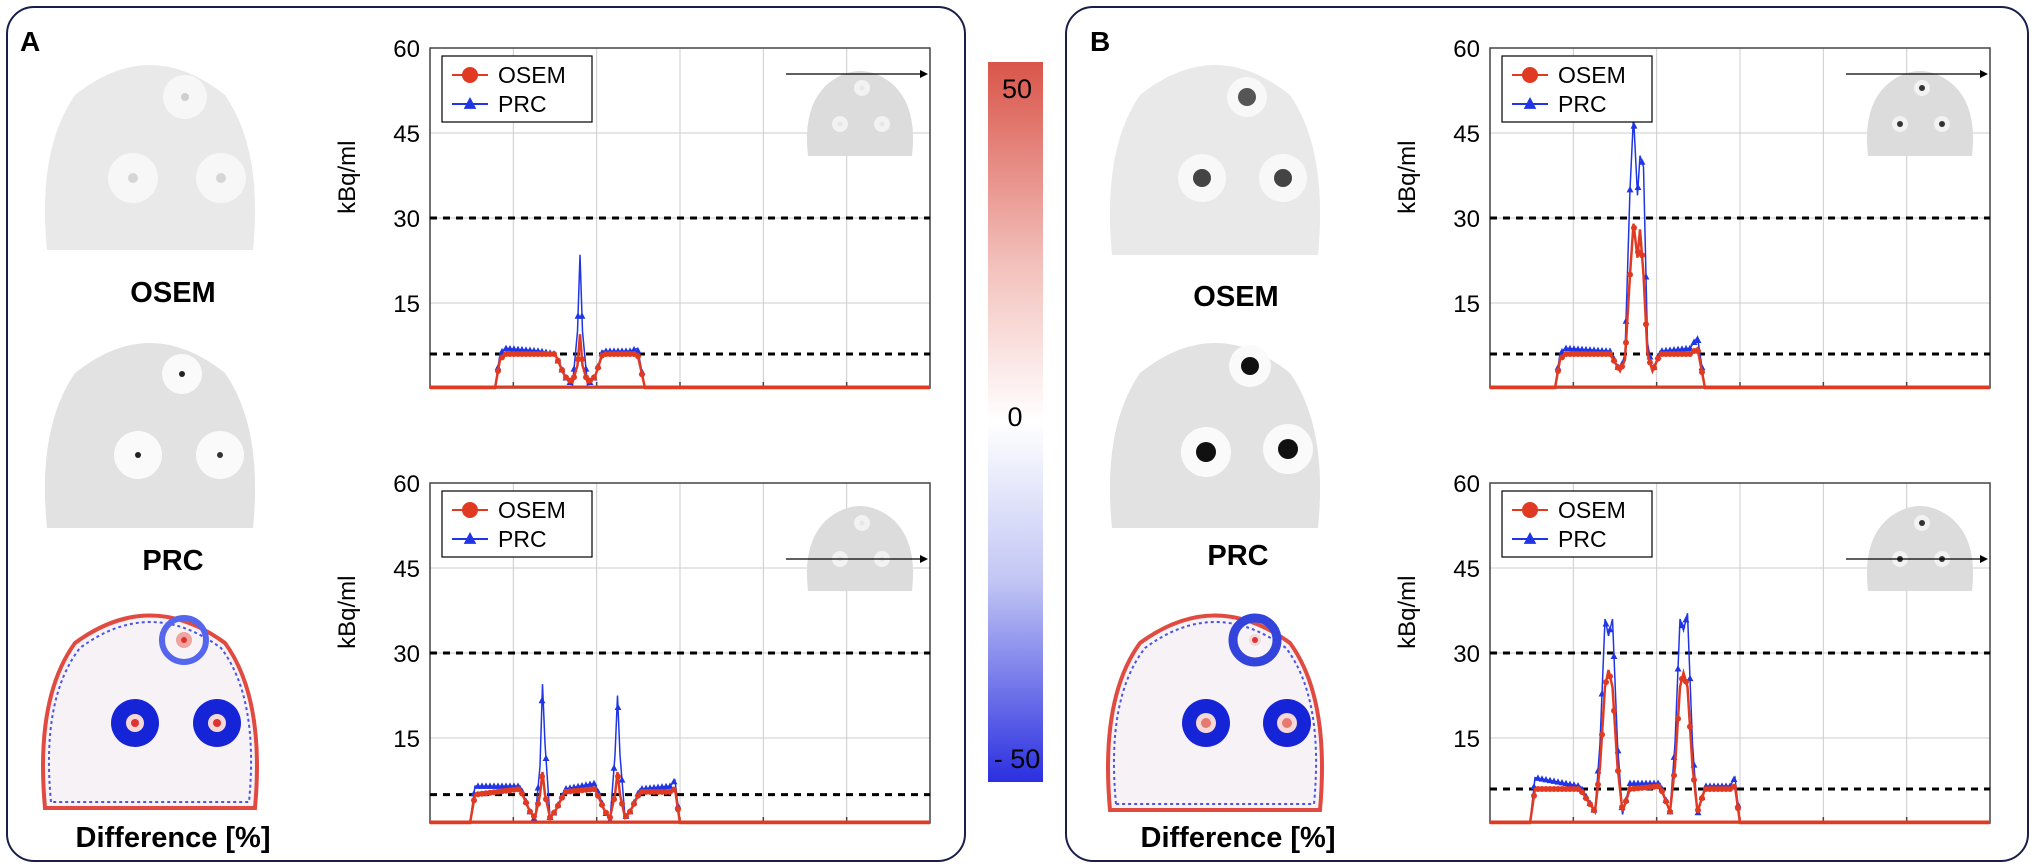 This screenshot has height=867, width=2033. Describe the element at coordinates (1466, 304) in the screenshot. I see `y-tick-label: 15` at that location.